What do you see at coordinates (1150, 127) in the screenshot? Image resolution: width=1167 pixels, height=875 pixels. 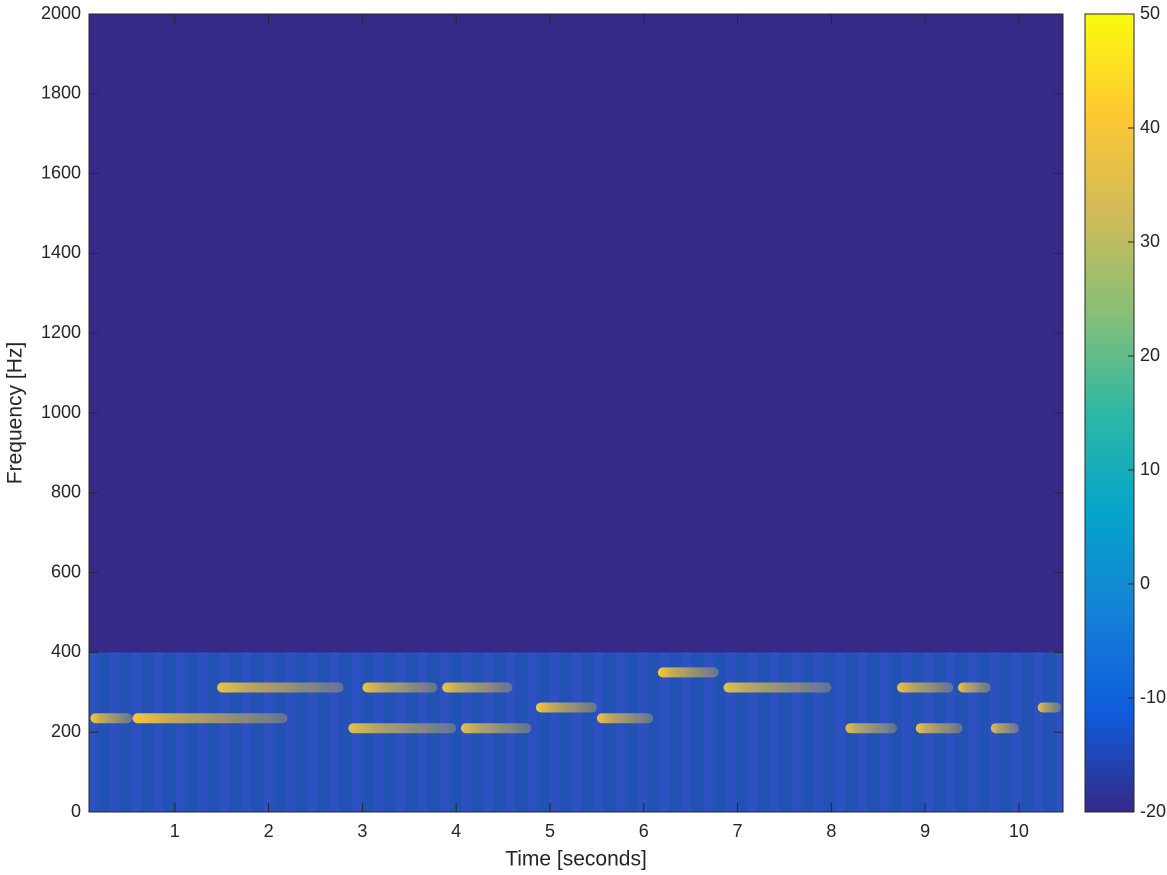 I see `colorbar-tick-label: 40` at bounding box center [1150, 127].